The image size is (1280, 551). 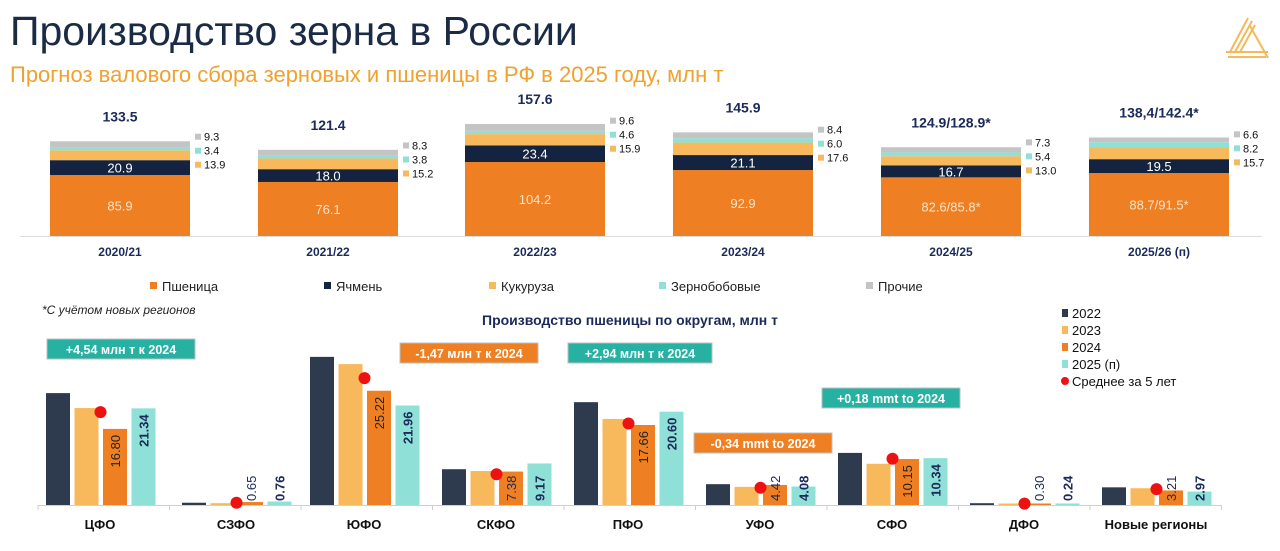 I want to click on district-value-label: 0.24, so click(x=1068, y=488).